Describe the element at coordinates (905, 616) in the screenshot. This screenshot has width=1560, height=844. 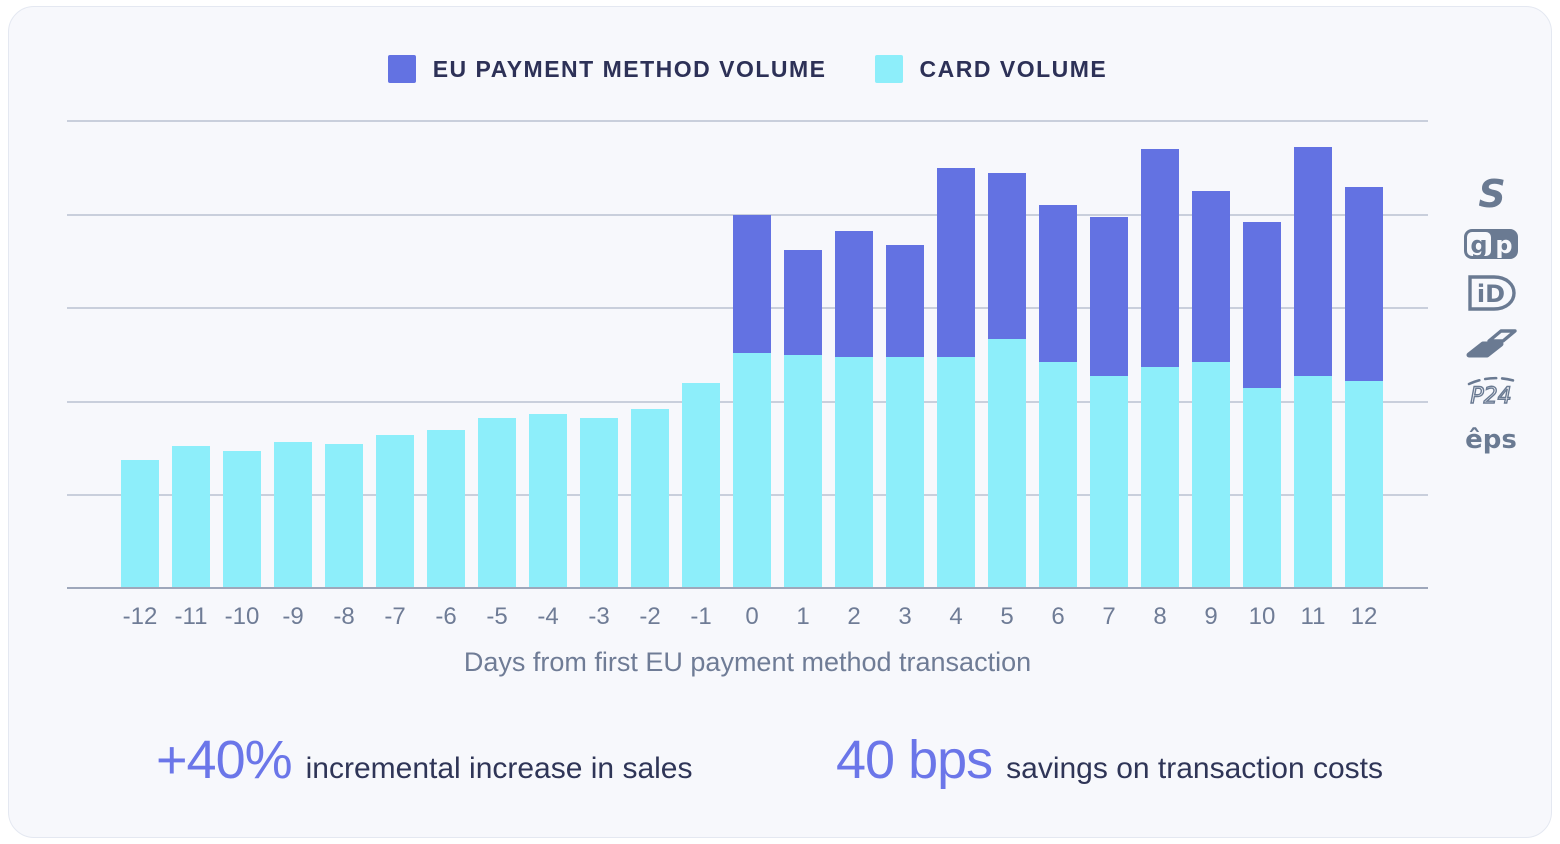
I see `x-tick-3: 3` at that location.